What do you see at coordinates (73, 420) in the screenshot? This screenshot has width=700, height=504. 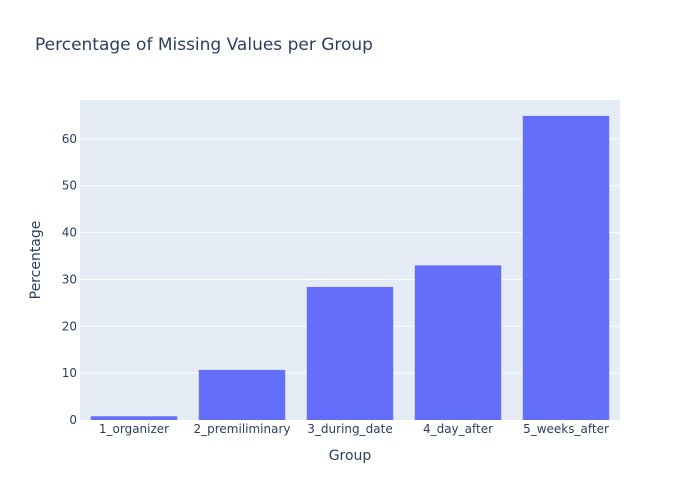 I see `y-tick-label: 0` at bounding box center [73, 420].